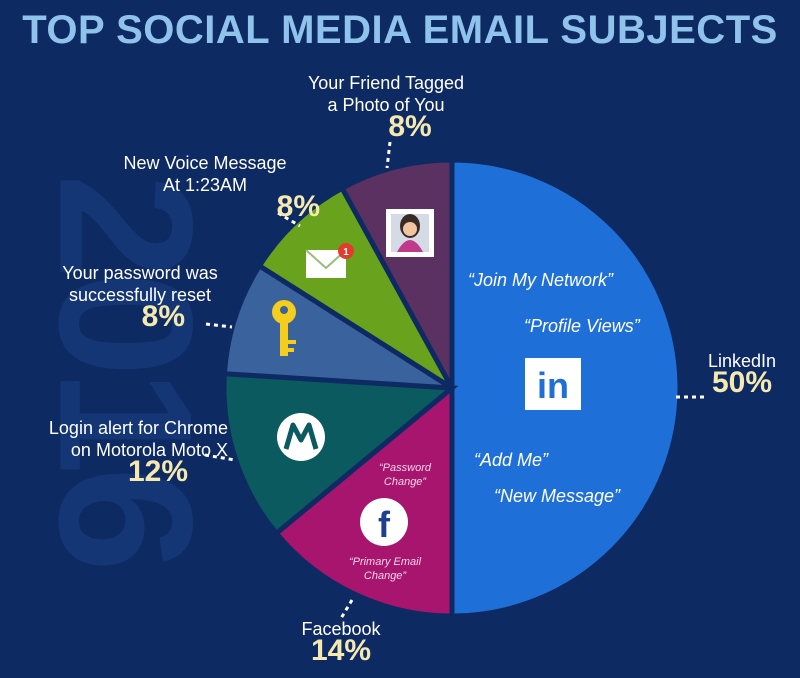  I want to click on label-facebook-value: 14%, so click(341, 650).